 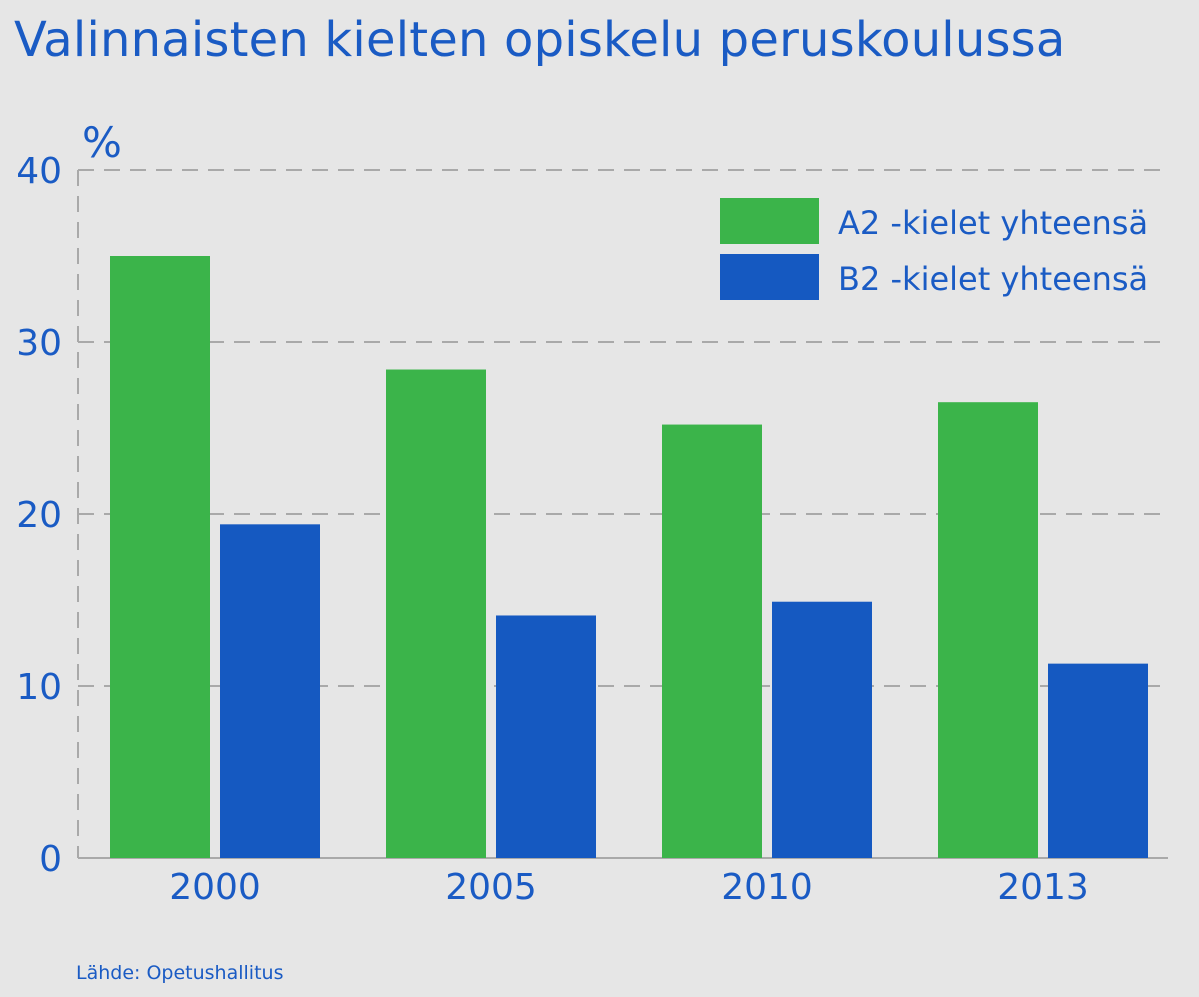 What do you see at coordinates (436, 613) in the screenshot?
I see `bar-a2-2005` at bounding box center [436, 613].